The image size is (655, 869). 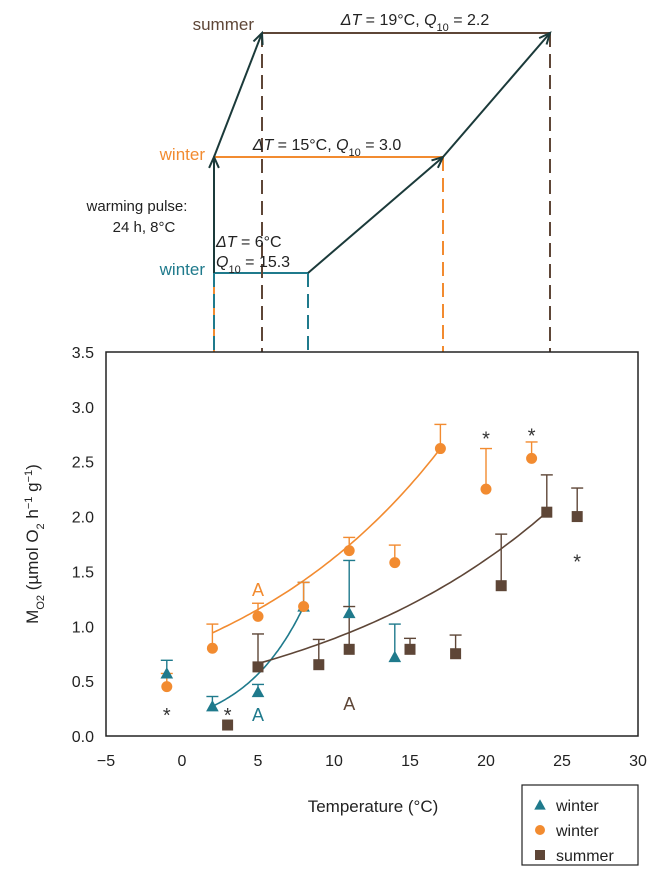 What do you see at coordinates (222, 262) in the screenshot?
I see `teal-delta-q: Q` at bounding box center [222, 262].